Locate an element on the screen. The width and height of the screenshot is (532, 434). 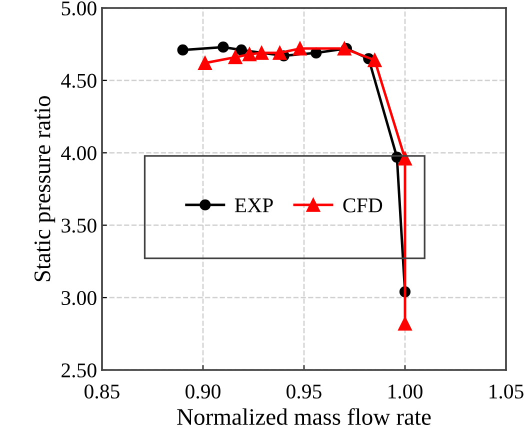
x-axis-title: Normalized mass flow rate is located at coordinates (304, 416).